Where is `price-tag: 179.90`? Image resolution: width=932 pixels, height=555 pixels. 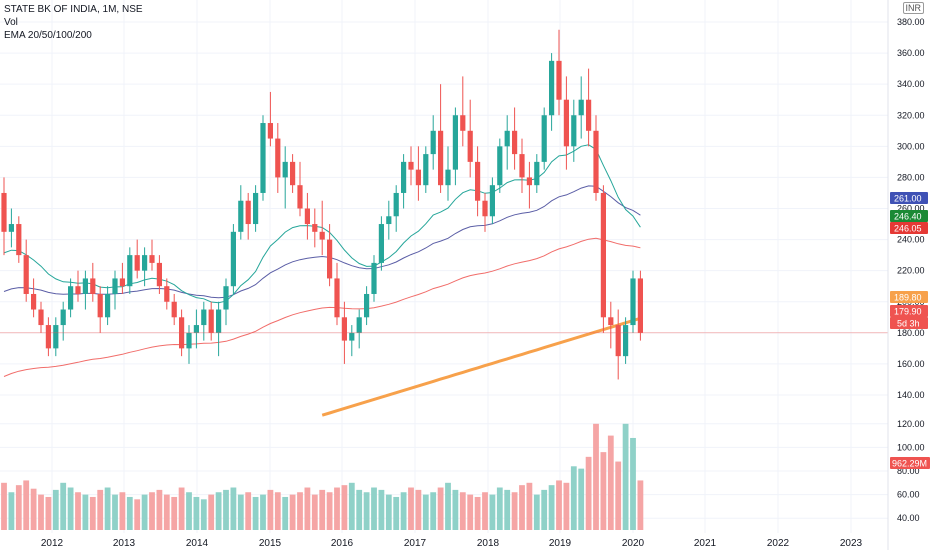
price-tag: 179.90 is located at coordinates (908, 312).